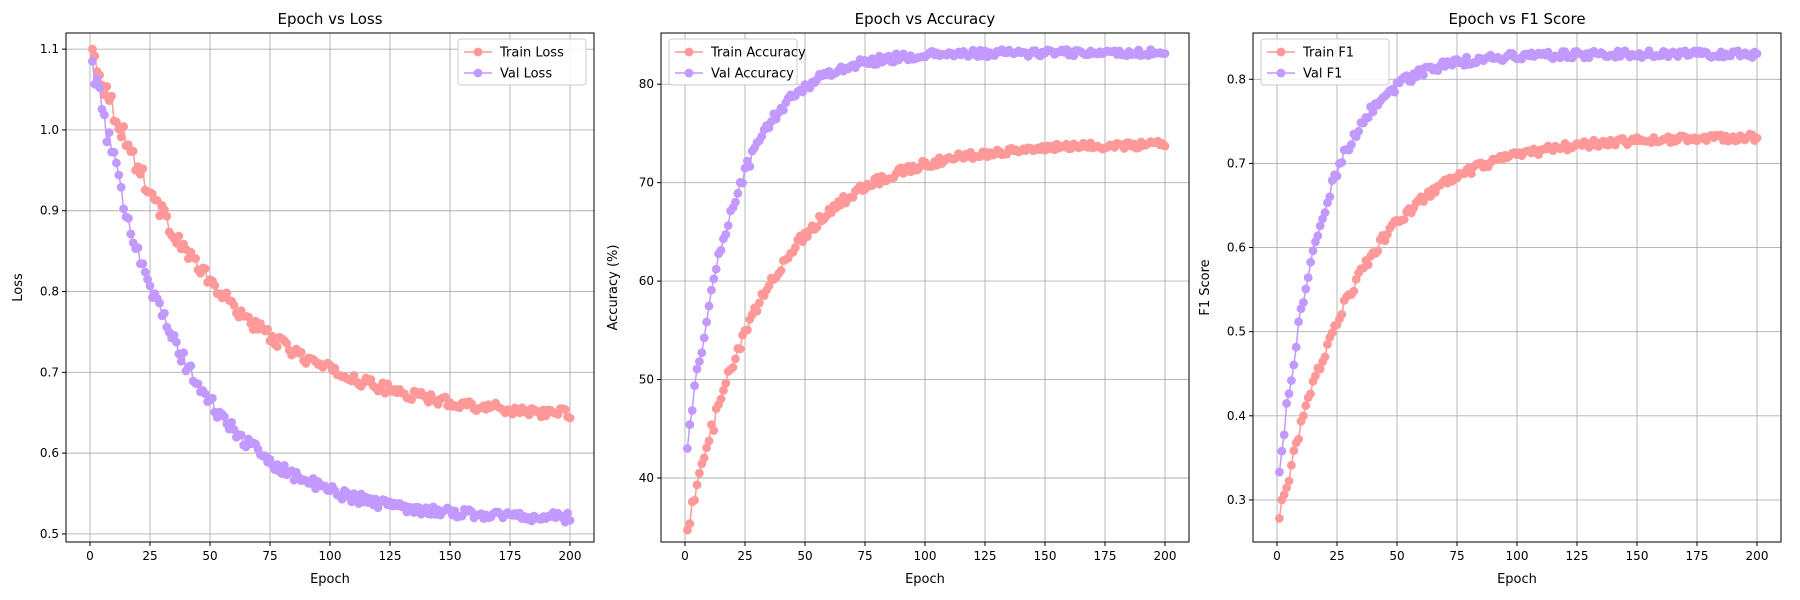 Image resolution: width=1800 pixels, height=600 pixels. I want to click on legend: Train Loss Val Loss, so click(522, 62).